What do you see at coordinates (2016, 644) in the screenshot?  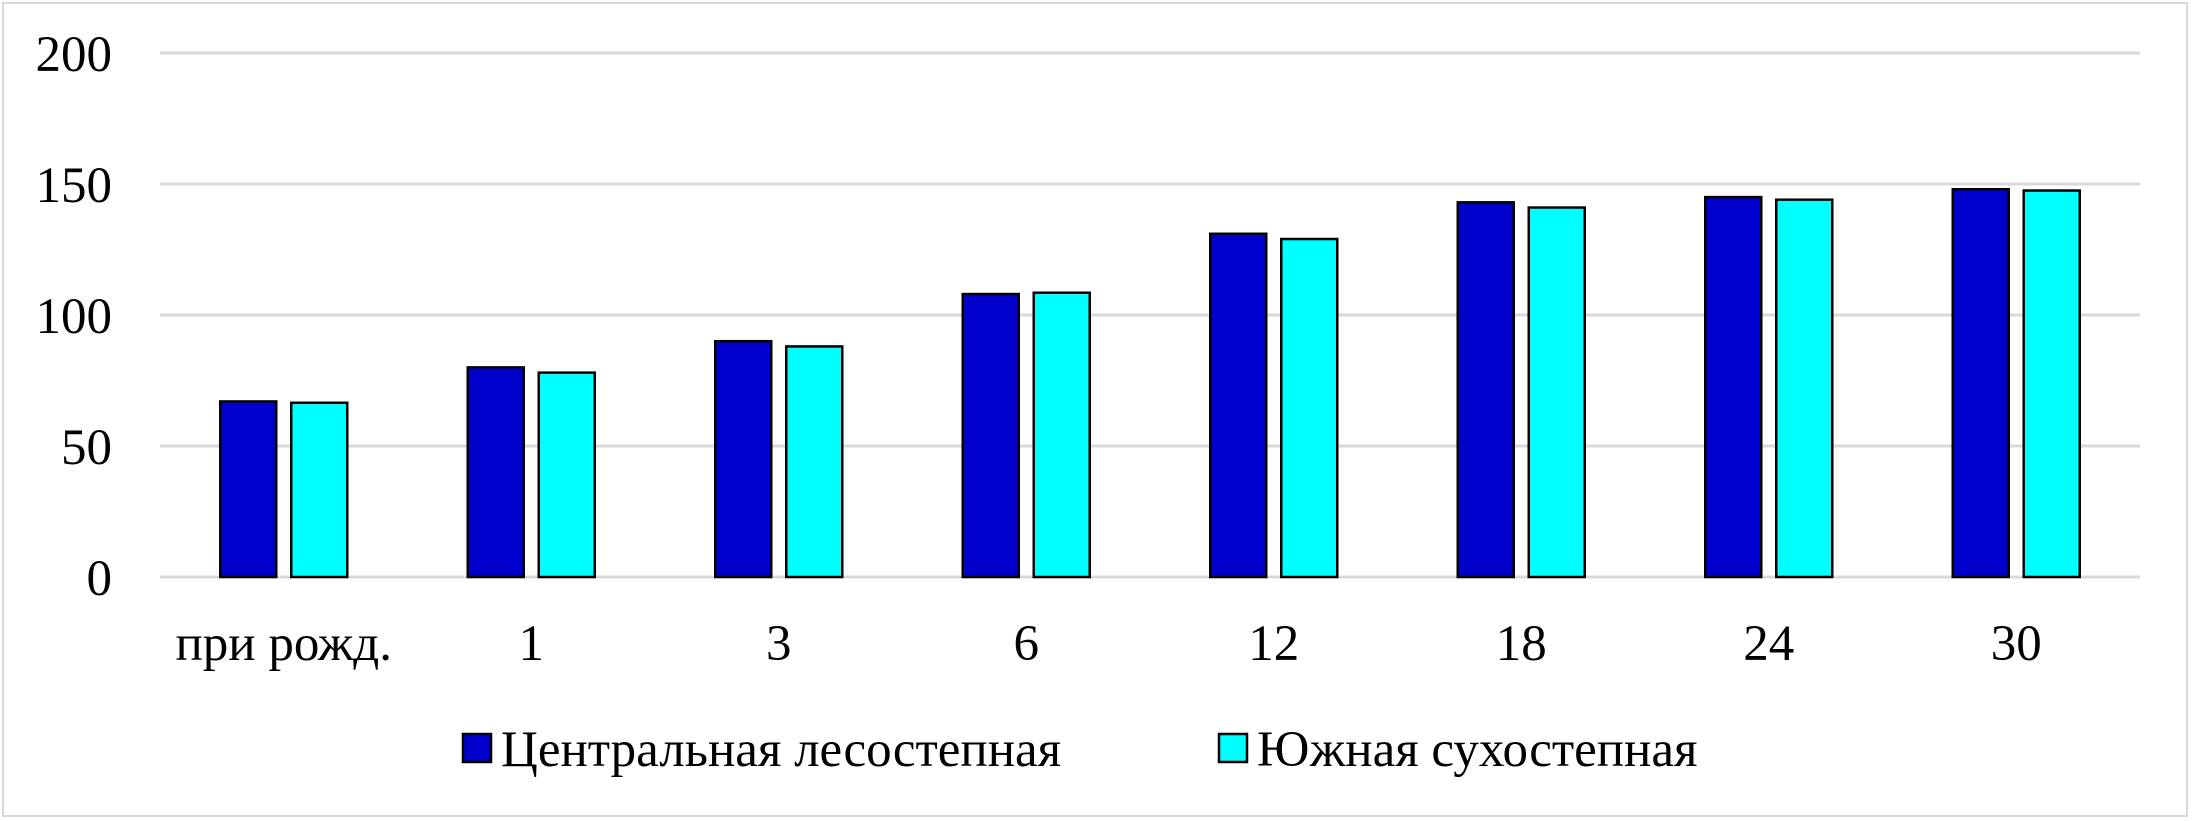 I see `x-tick-label: 30` at bounding box center [2016, 644].